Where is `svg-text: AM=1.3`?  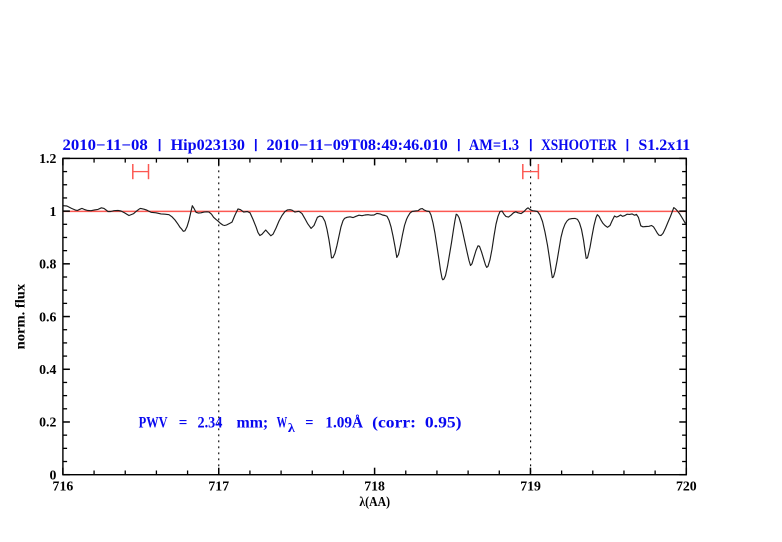
svg-text: AM=1.3 is located at coordinates (494, 145).